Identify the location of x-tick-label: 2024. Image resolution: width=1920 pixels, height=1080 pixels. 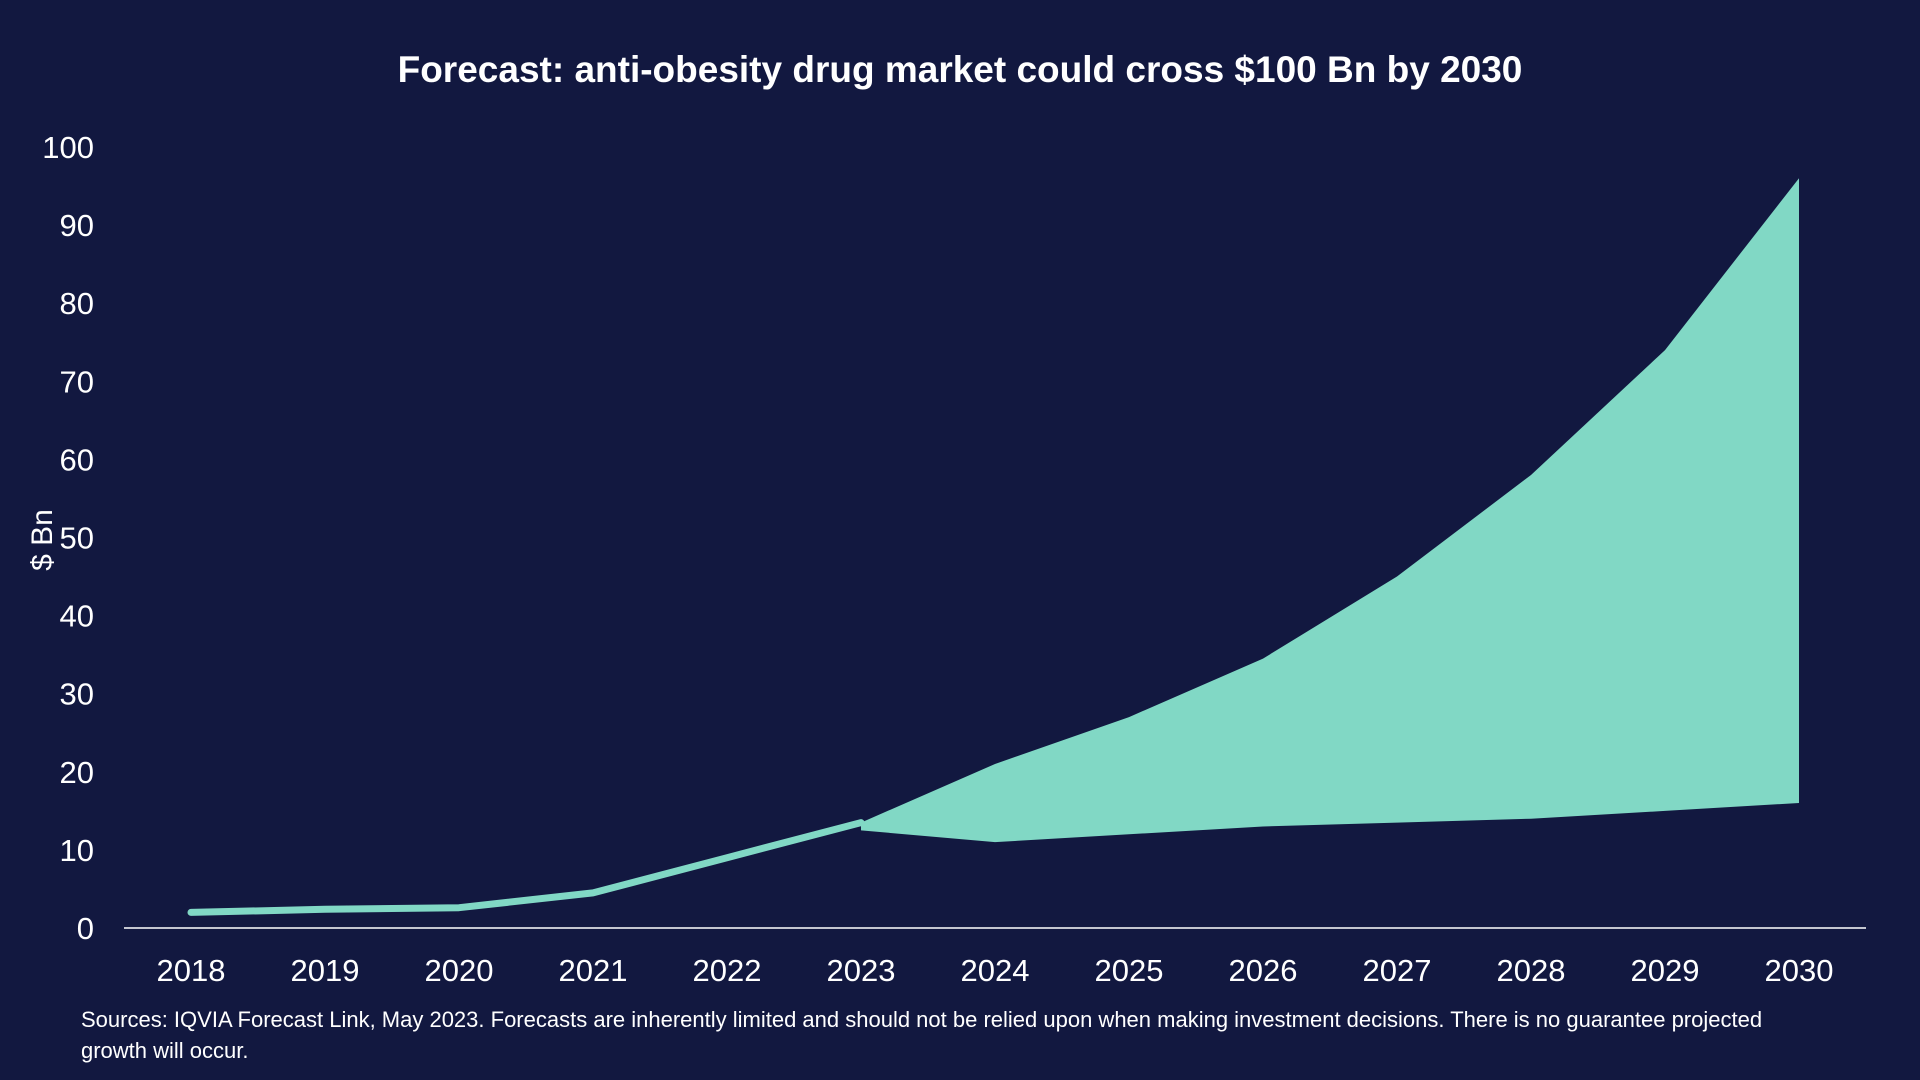
(995, 970).